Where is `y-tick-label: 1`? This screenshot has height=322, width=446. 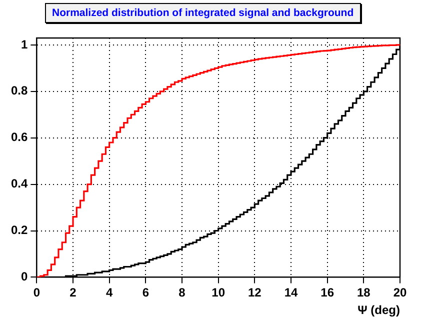
y-tick-label: 1 is located at coordinates (24, 44).